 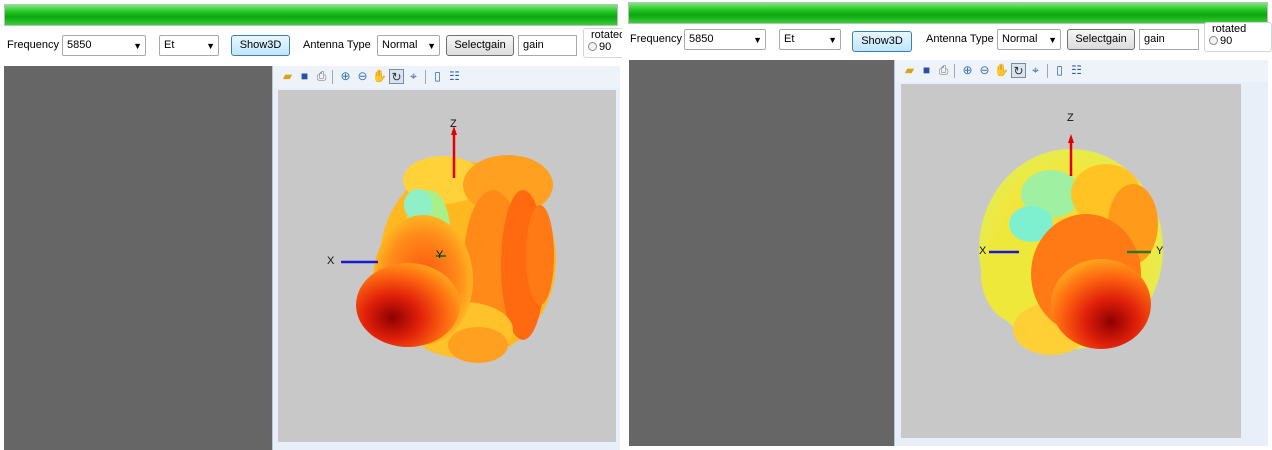 What do you see at coordinates (624, 225) in the screenshot?
I see `divider` at bounding box center [624, 225].